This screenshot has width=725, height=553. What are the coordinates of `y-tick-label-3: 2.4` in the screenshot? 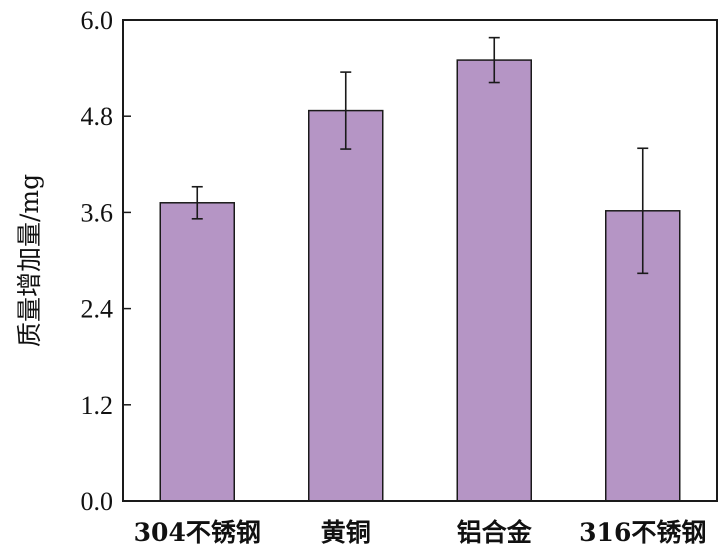 It's located at (97, 309).